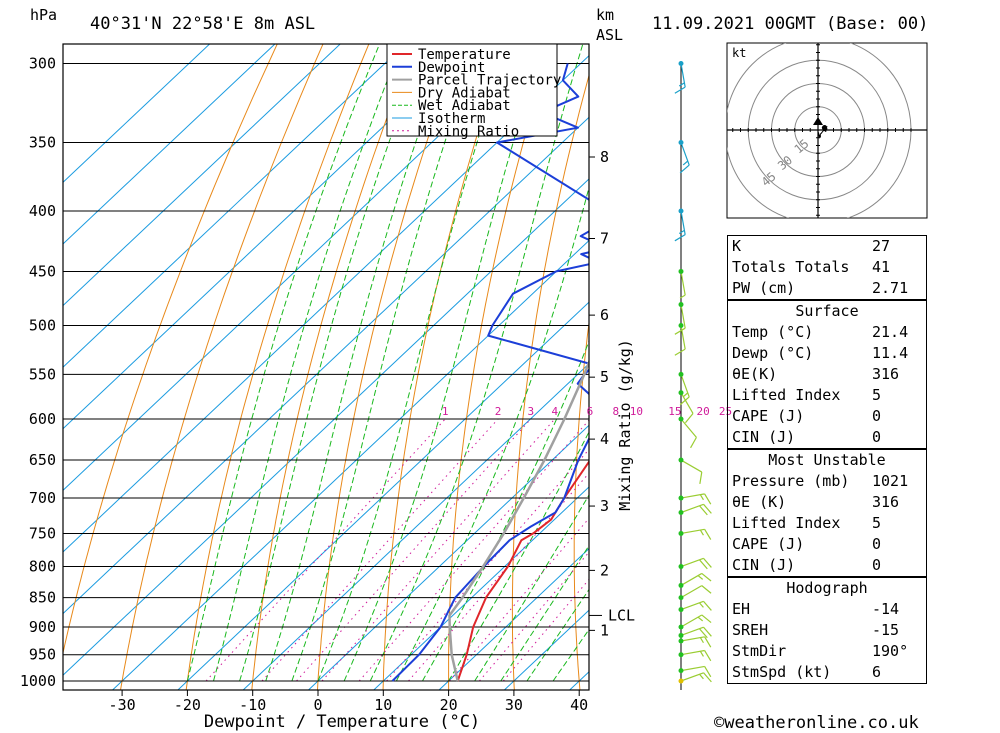 This screenshot has height=733, width=1000. What do you see at coordinates (464, 93) in the screenshot?
I see `legend-entry: Dry Adiabat` at bounding box center [464, 93].